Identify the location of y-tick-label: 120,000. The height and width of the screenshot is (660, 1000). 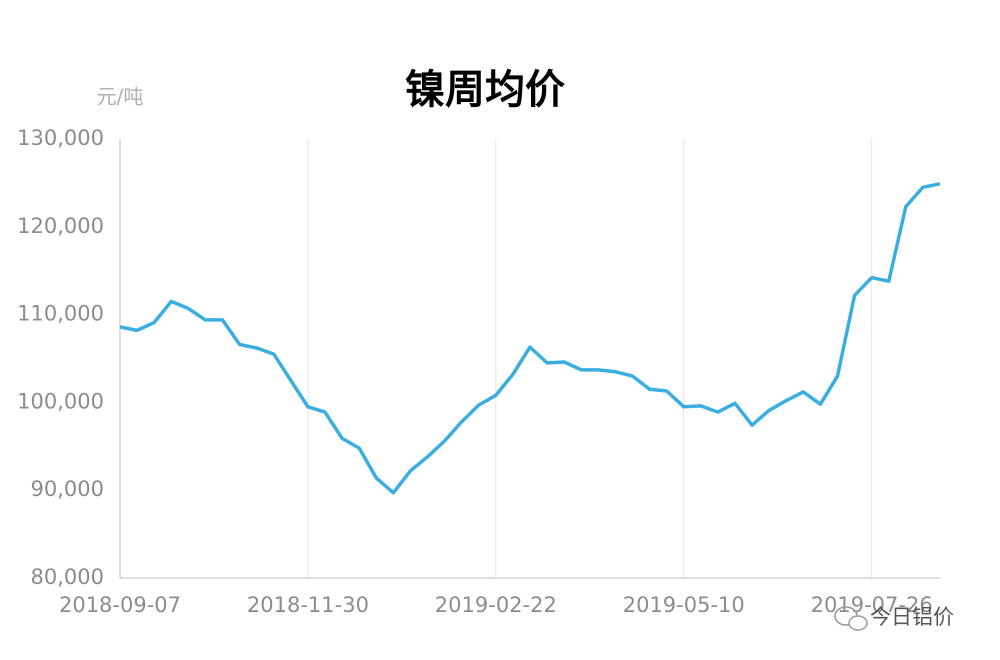
(60, 226).